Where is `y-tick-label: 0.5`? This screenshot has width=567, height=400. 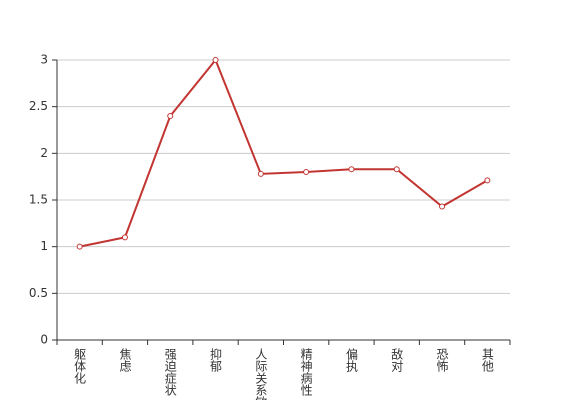
y-tick-label: 0.5 is located at coordinates (38, 293).